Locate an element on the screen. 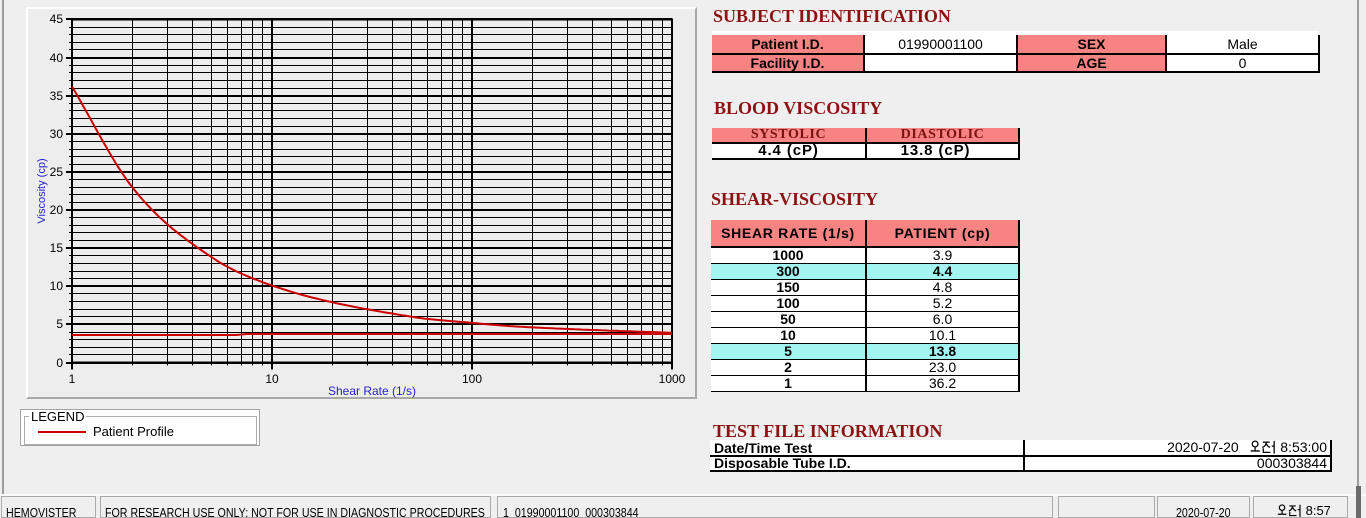 The height and width of the screenshot is (518, 1366). svg-text: 30 is located at coordinates (57, 134).